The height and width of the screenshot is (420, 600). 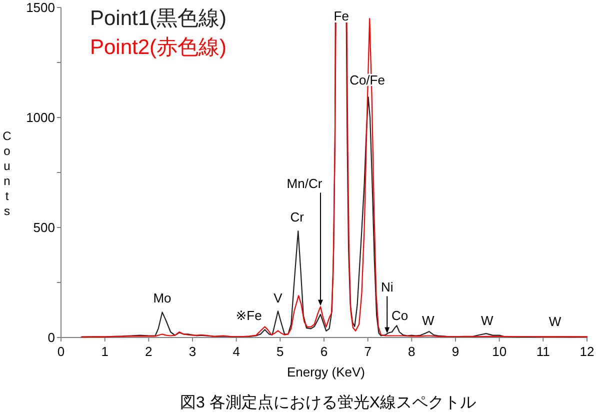 I want to click on annotation: Fe, so click(x=341, y=16).